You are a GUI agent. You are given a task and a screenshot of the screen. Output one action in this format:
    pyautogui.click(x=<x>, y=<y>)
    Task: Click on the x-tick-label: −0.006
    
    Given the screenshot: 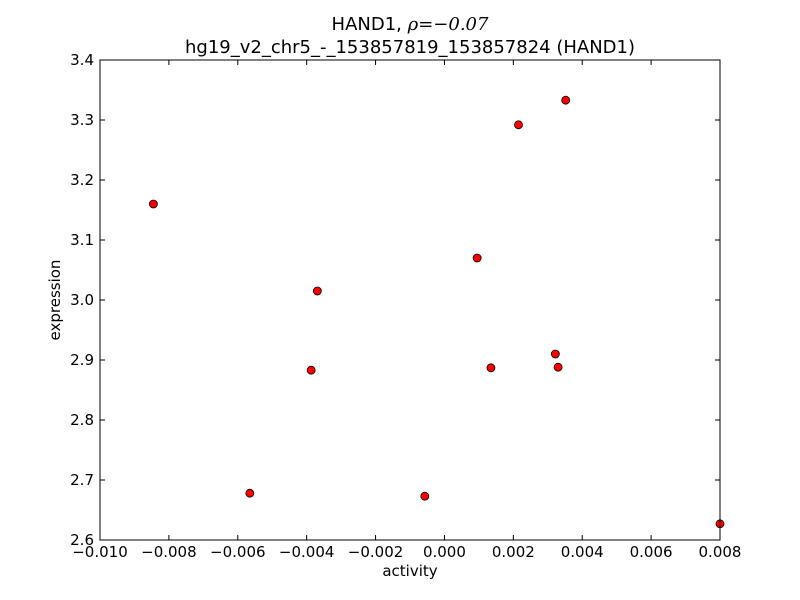 What is the action you would take?
    pyautogui.click(x=238, y=552)
    